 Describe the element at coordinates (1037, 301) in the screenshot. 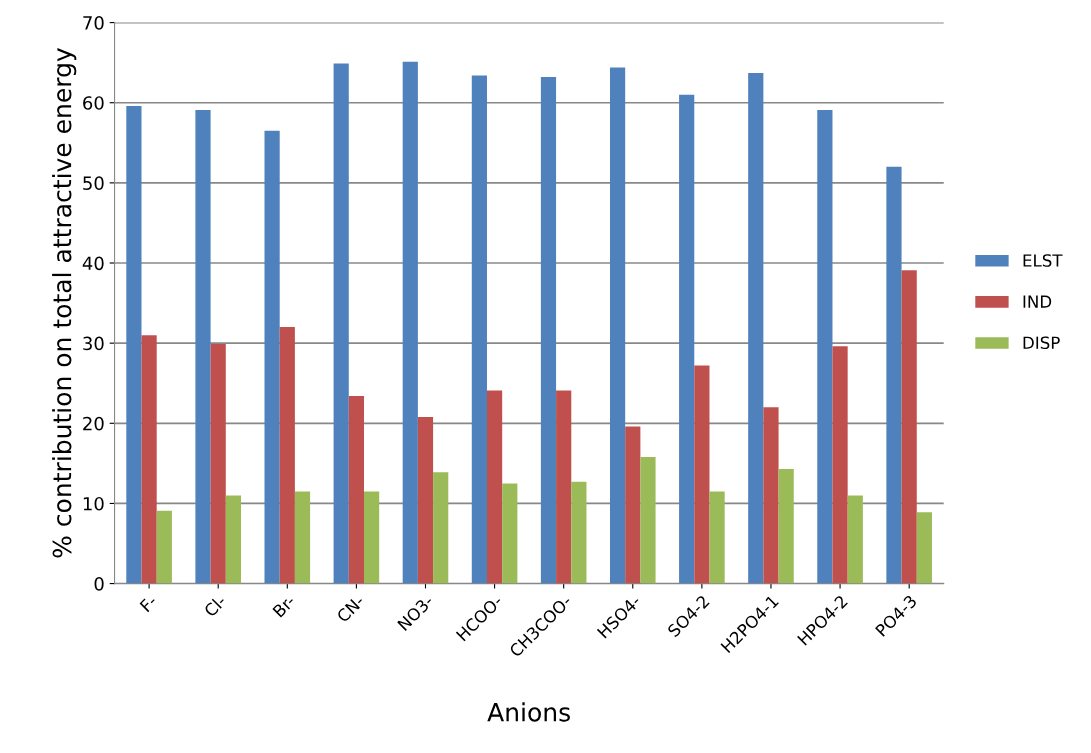

I see `legend-label: IND` at that location.